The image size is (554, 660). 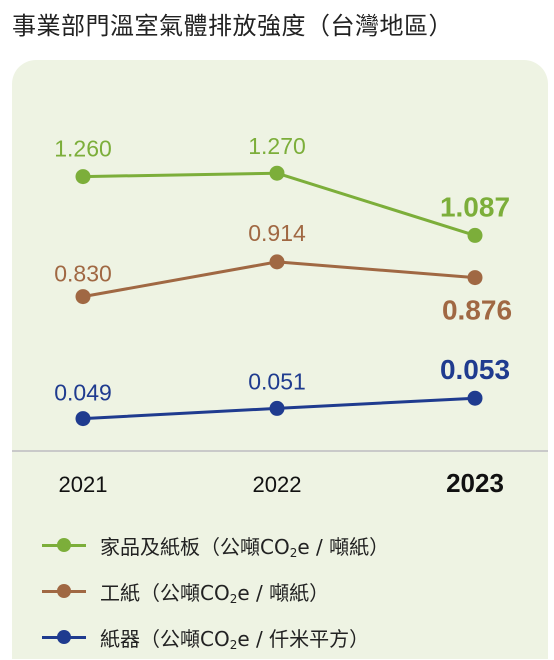 I want to click on legend-label: 紙器（公噸CO2e / 仟米平方）, so click(x=235, y=639).